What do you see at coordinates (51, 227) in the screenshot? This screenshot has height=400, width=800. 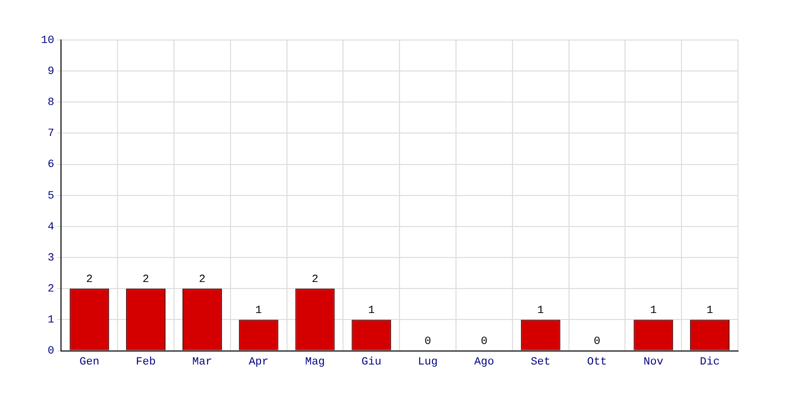 I see `y-tick-label: 4` at bounding box center [51, 227].